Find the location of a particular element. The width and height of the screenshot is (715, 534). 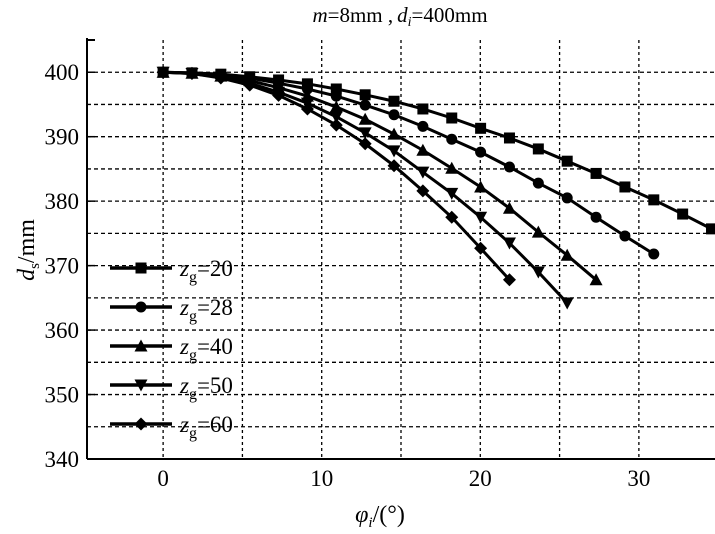

y-tick-label: 400 is located at coordinates (62, 72).